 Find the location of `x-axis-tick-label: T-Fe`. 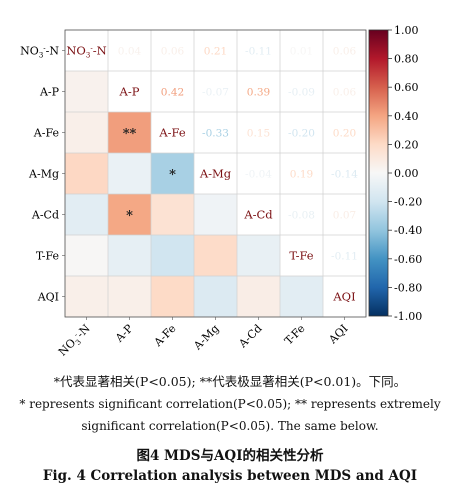

x-axis-tick-label: T-Fe is located at coordinates (295, 335).